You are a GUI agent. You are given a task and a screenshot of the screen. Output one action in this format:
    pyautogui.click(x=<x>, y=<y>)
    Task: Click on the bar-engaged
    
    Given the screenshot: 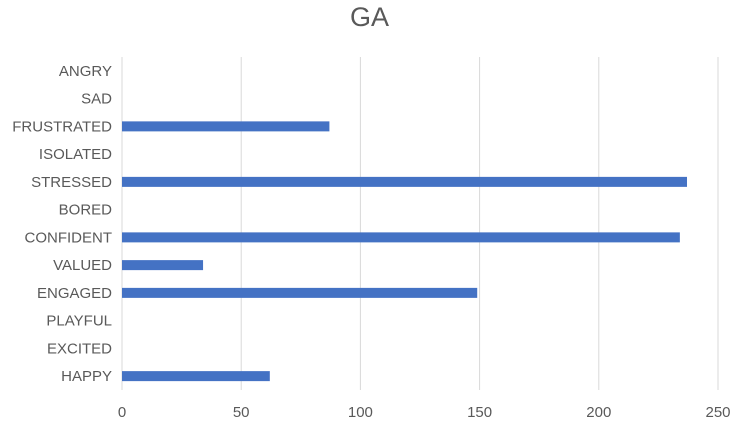 What is the action you would take?
    pyautogui.click(x=300, y=292)
    